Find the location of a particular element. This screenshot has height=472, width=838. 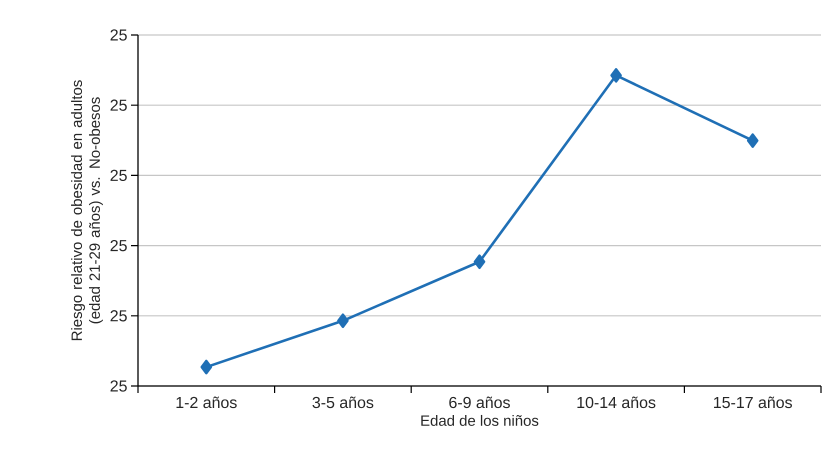

x-axis-title: Edad de los niños is located at coordinates (479, 420).